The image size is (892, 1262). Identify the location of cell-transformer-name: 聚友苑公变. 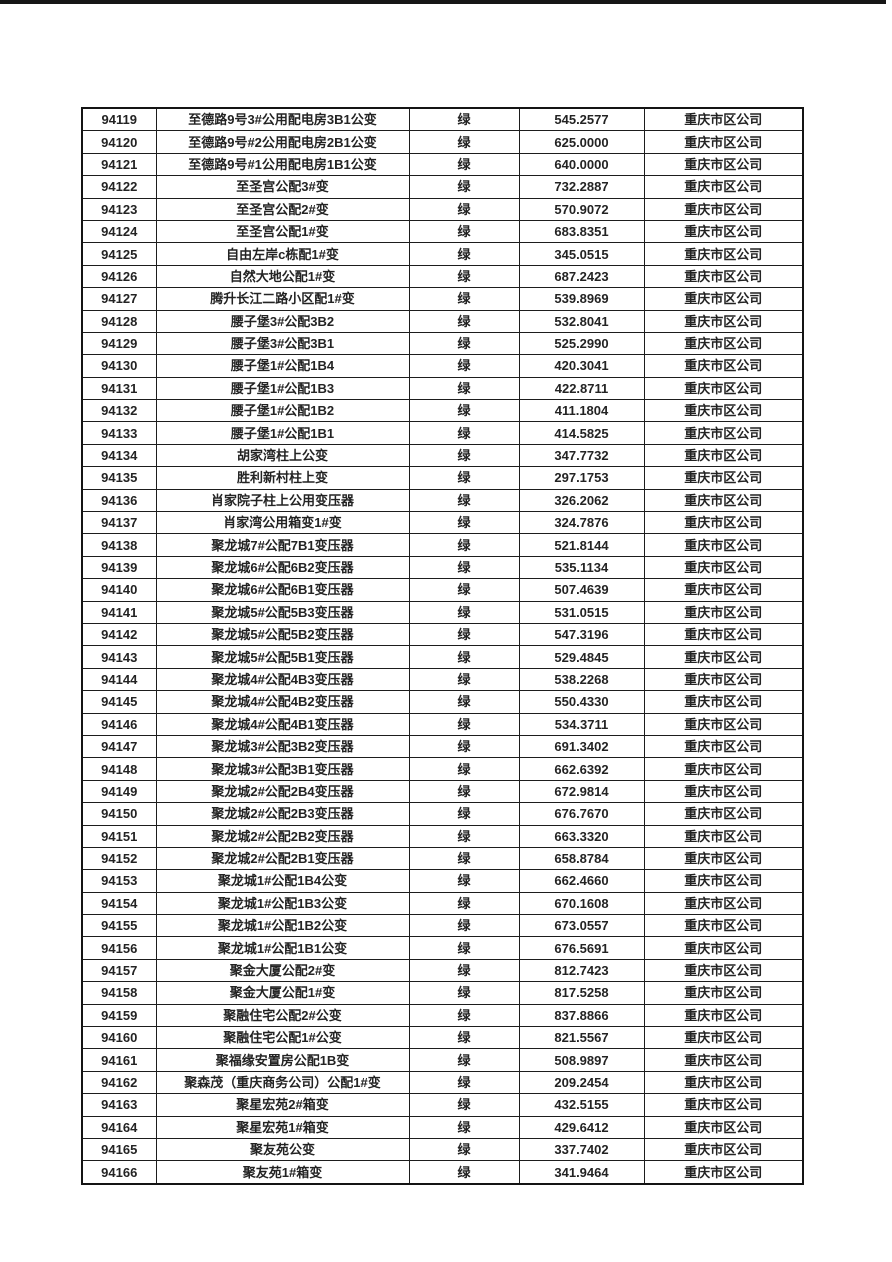
(282, 1149).